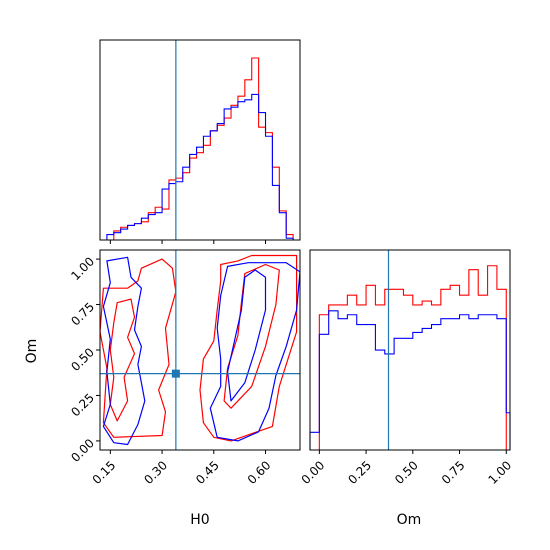 The width and height of the screenshot is (550, 550). What do you see at coordinates (313, 472) in the screenshot?
I see `hist-om-x-tick-label: 0.00` at bounding box center [313, 472].